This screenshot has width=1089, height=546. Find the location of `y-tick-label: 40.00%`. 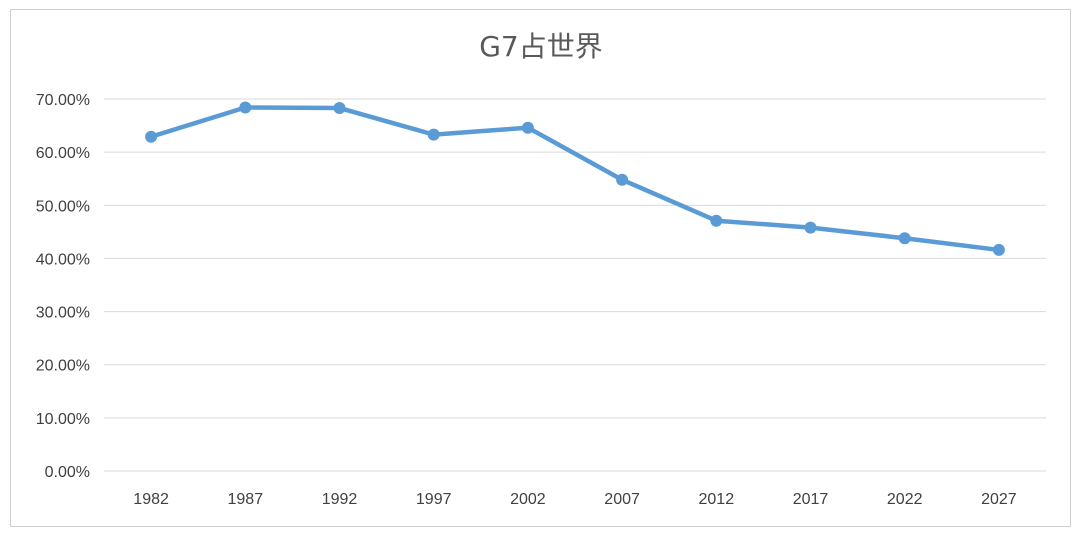

y-tick-label: 40.00% is located at coordinates (63, 259).